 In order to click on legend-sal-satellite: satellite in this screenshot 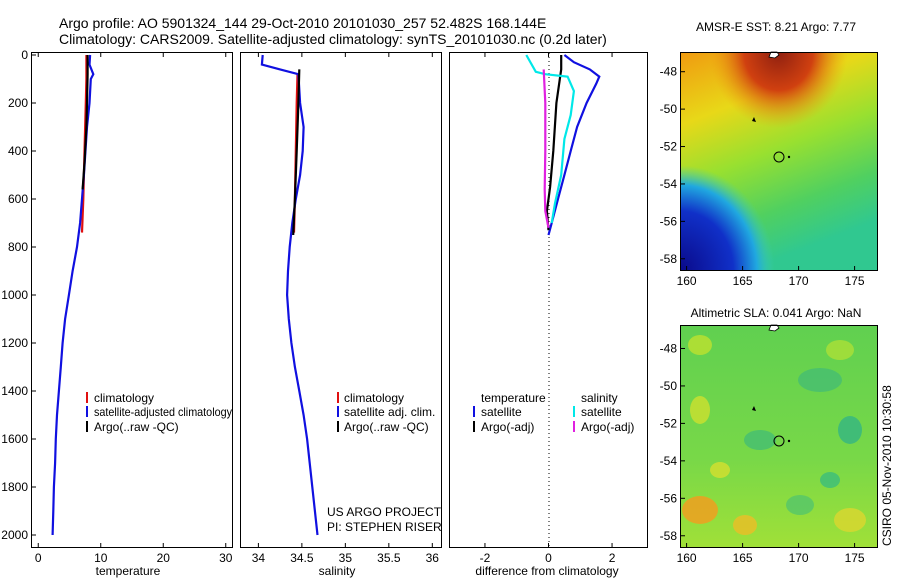, I will do `click(601, 412)`.